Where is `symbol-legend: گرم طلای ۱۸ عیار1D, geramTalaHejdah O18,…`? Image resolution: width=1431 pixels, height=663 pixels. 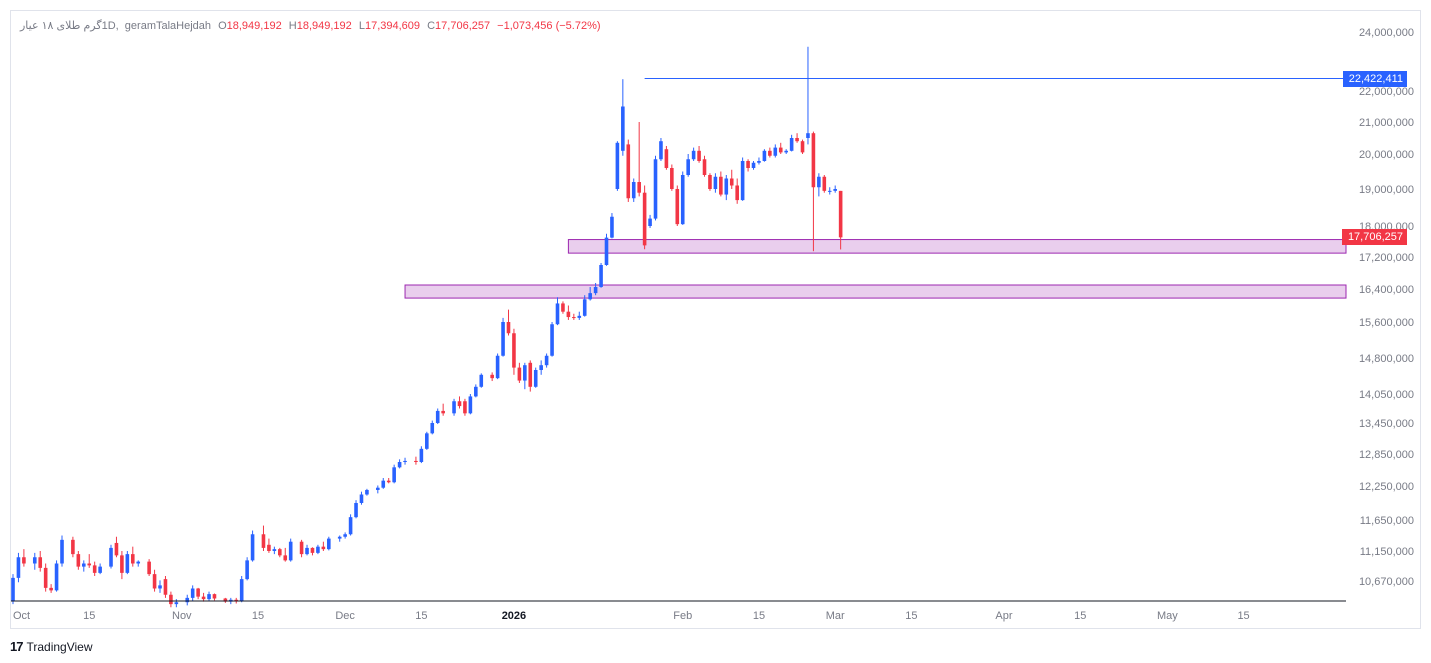 symbol-legend: گرم طلای ۱۸ عیار1D, geramTalaHejdah O18,… is located at coordinates (310, 25).